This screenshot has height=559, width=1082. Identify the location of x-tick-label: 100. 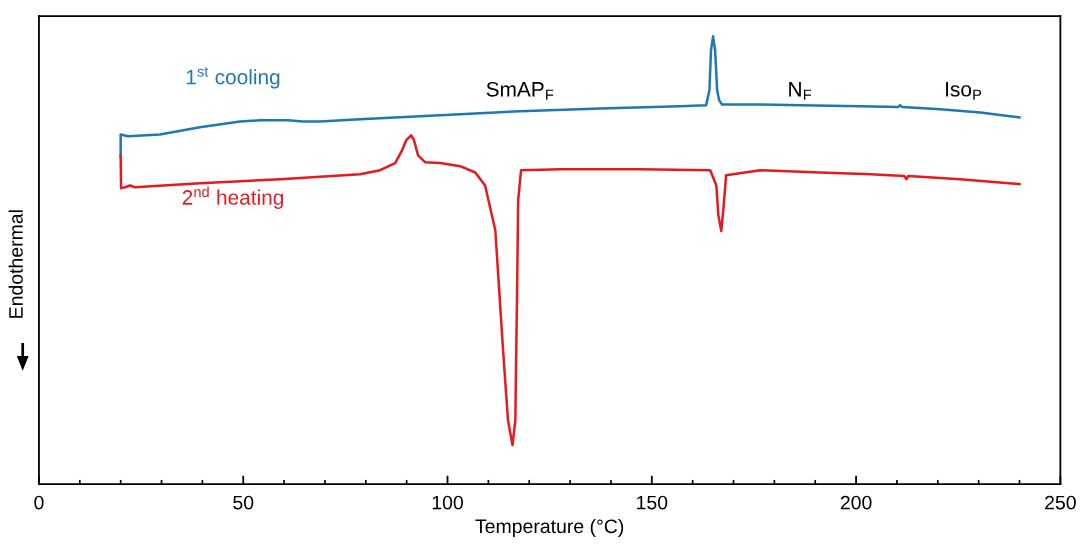
(447, 502).